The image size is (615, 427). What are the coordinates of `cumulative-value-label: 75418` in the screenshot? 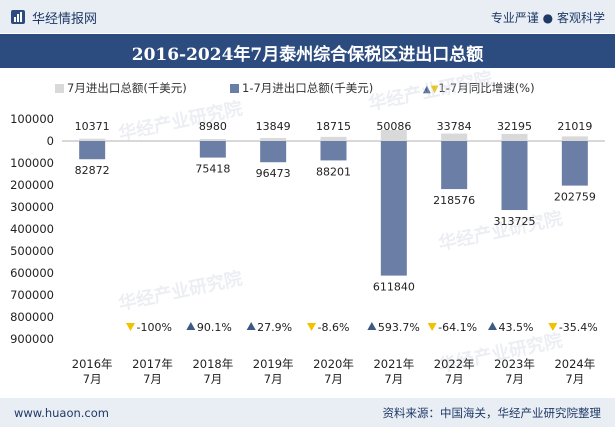 It's located at (212, 169).